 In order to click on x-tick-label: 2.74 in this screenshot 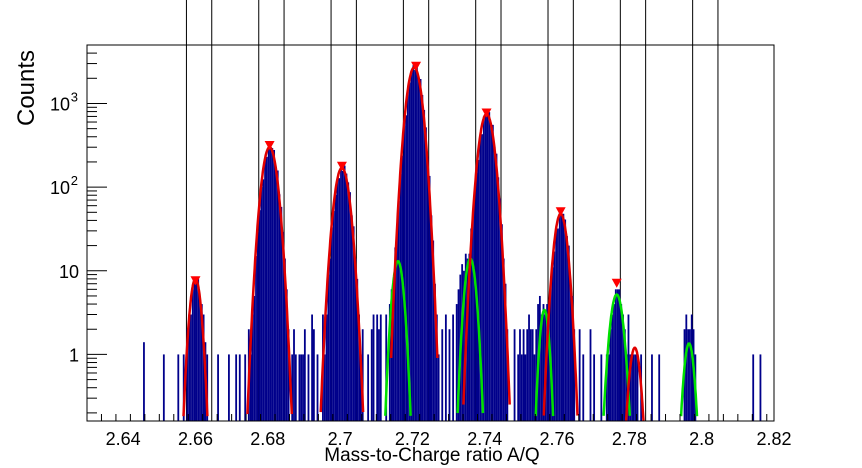, I will do `click(484, 439)`.